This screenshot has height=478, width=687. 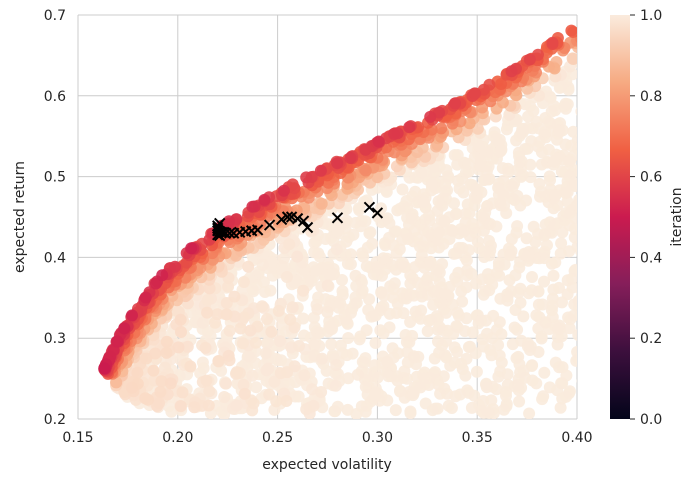 I want to click on optimizer-point, so click(x=281, y=219).